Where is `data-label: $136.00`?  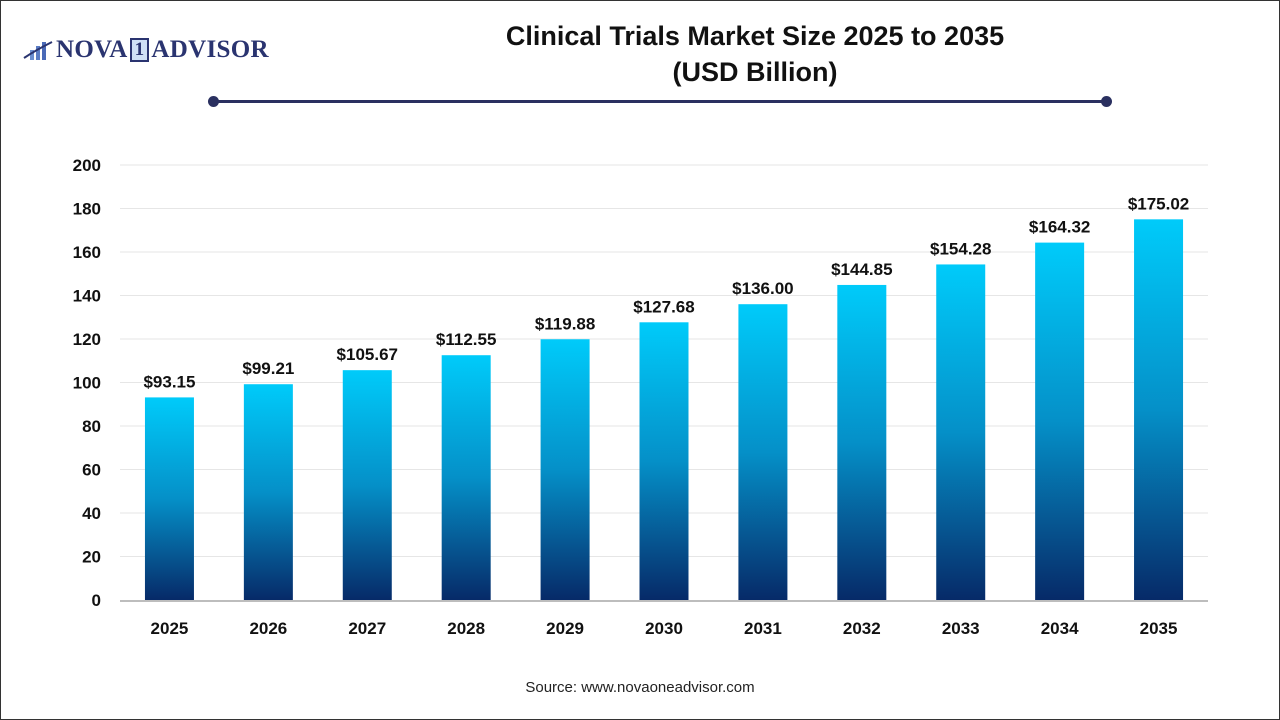
data-label: $136.00 is located at coordinates (762, 288).